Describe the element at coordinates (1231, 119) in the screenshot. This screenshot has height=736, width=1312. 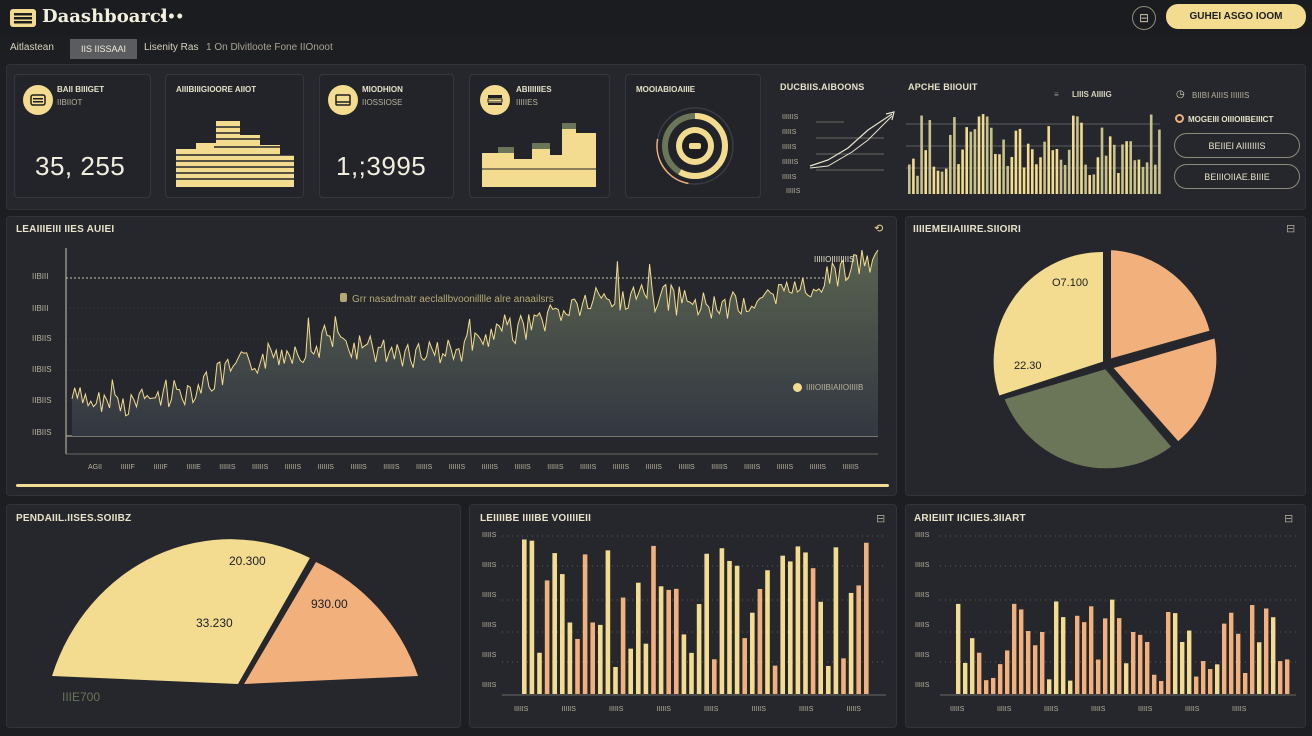
I see `right-item-label: MOGEIII OIIIOIIBEIIICT` at that location.